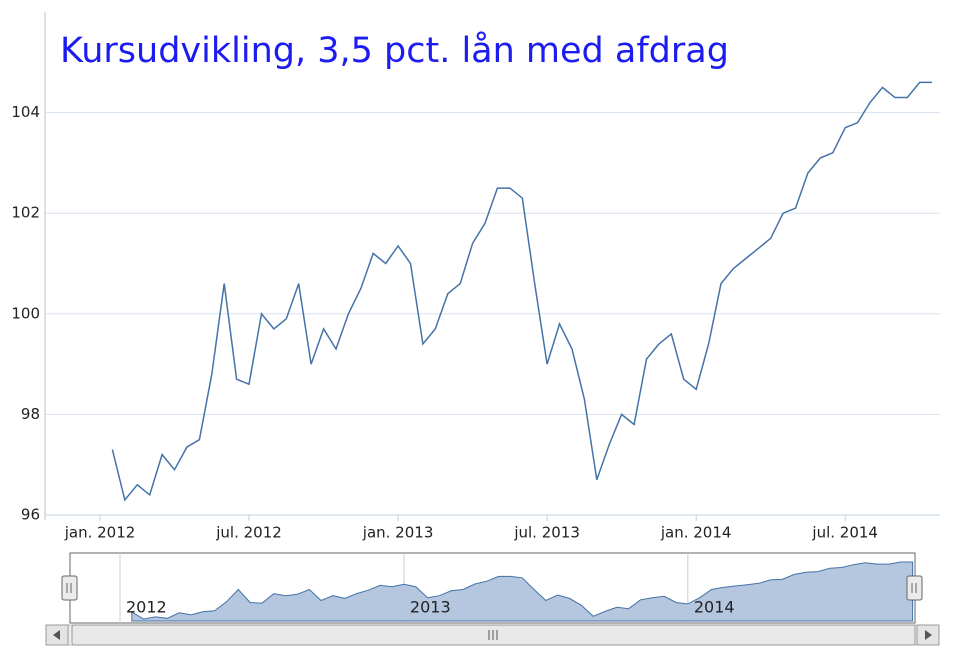 Image resolution: width=960 pixels, height=661 pixels. Describe the element at coordinates (696, 533) in the screenshot. I see `x-tick-label: jan. 2014` at that location.